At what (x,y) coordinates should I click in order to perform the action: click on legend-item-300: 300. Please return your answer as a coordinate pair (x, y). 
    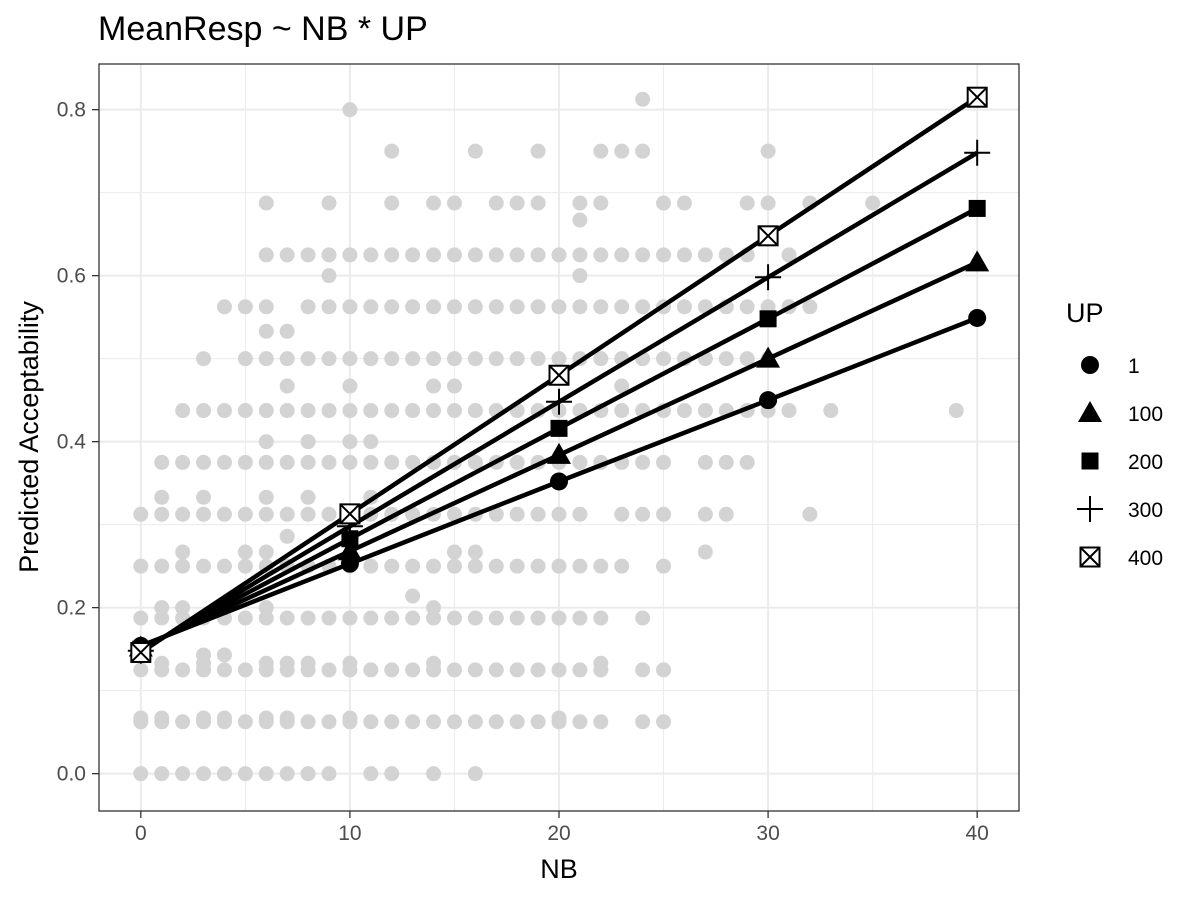
    Looking at the image, I should click on (1120, 509).